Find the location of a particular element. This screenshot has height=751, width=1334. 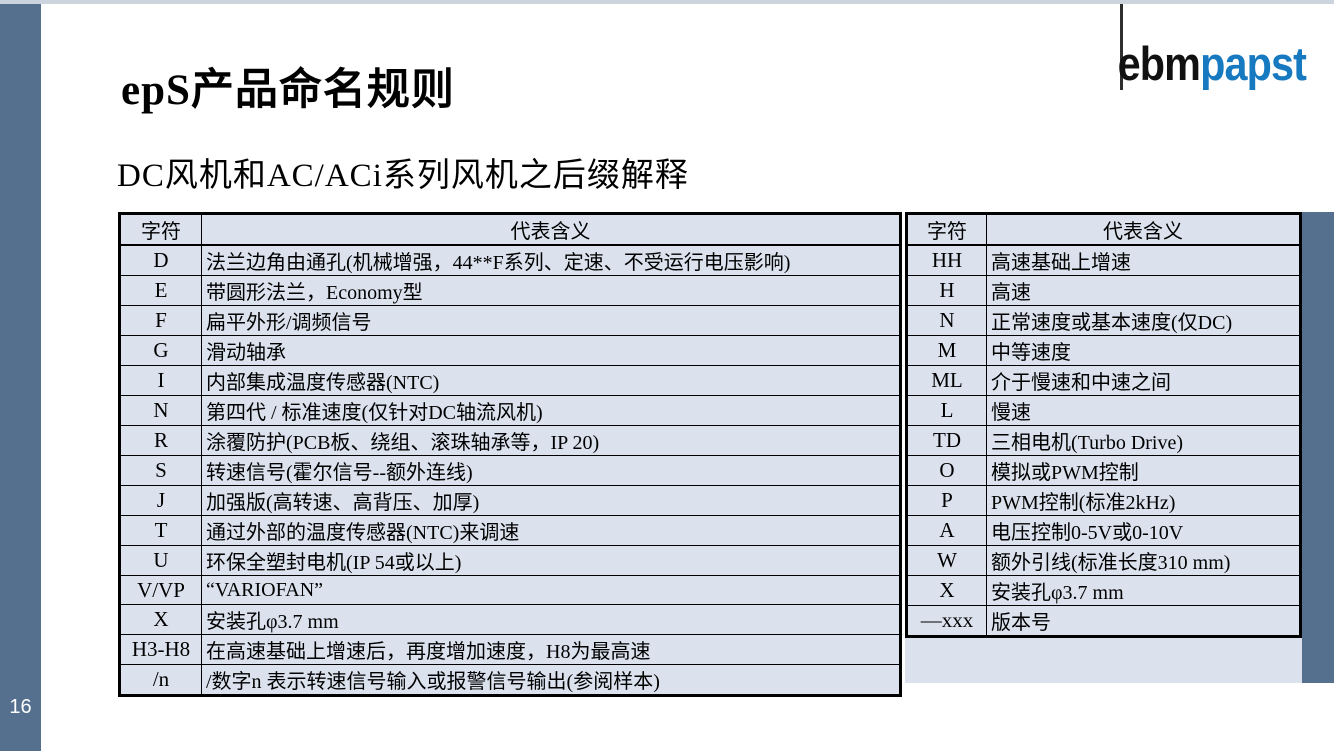

page-title: epS产品命名规则 is located at coordinates (288, 90).